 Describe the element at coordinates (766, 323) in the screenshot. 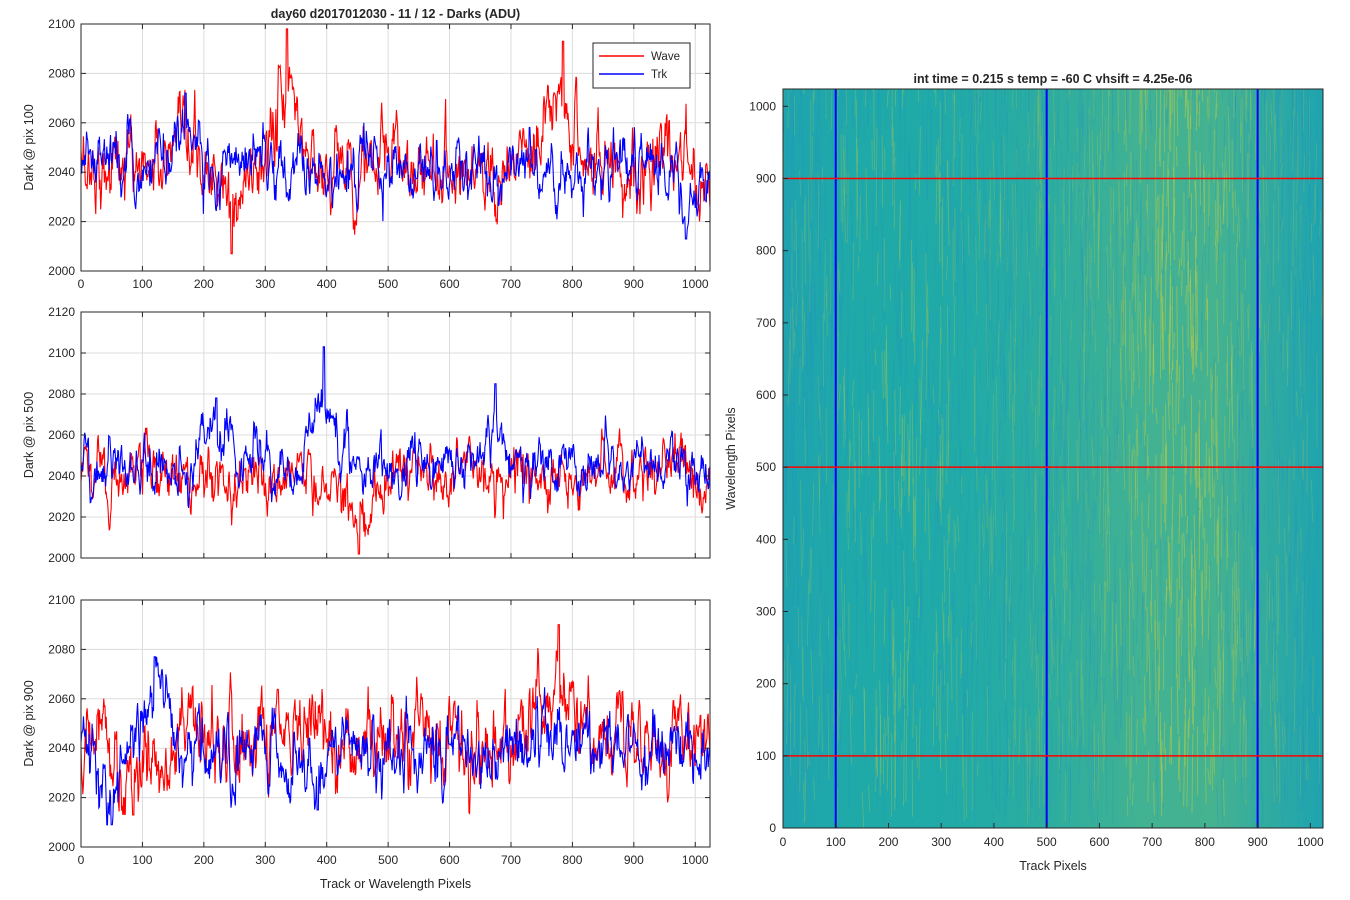

I see `y-tick-label: 700` at that location.